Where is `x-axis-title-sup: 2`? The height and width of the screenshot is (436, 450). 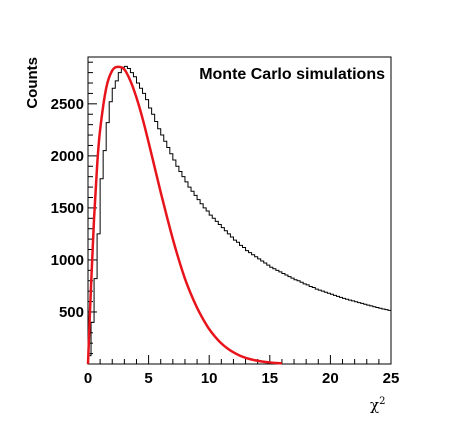 x-axis-title-sup: 2 is located at coordinates (382, 401).